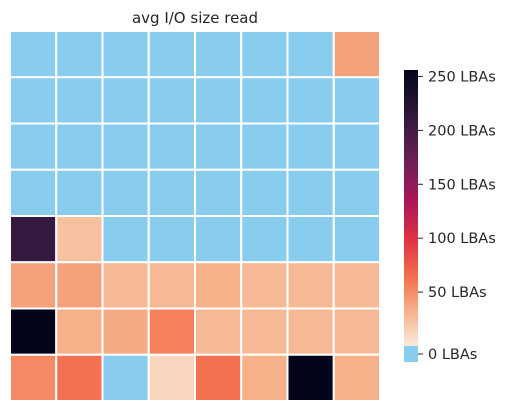 The height and width of the screenshot is (411, 516). Describe the element at coordinates (195, 18) in the screenshot. I see `chart-title: avg I/O size read` at that location.